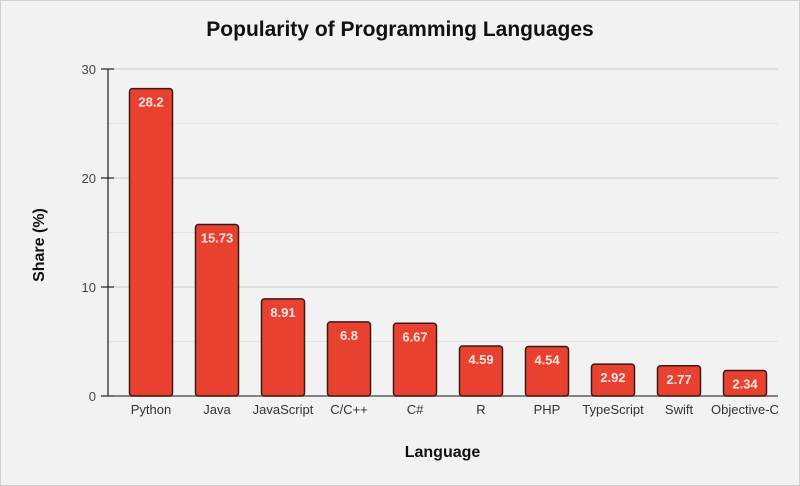 The width and height of the screenshot is (800, 486). Describe the element at coordinates (217, 310) in the screenshot. I see `bar-java` at that location.